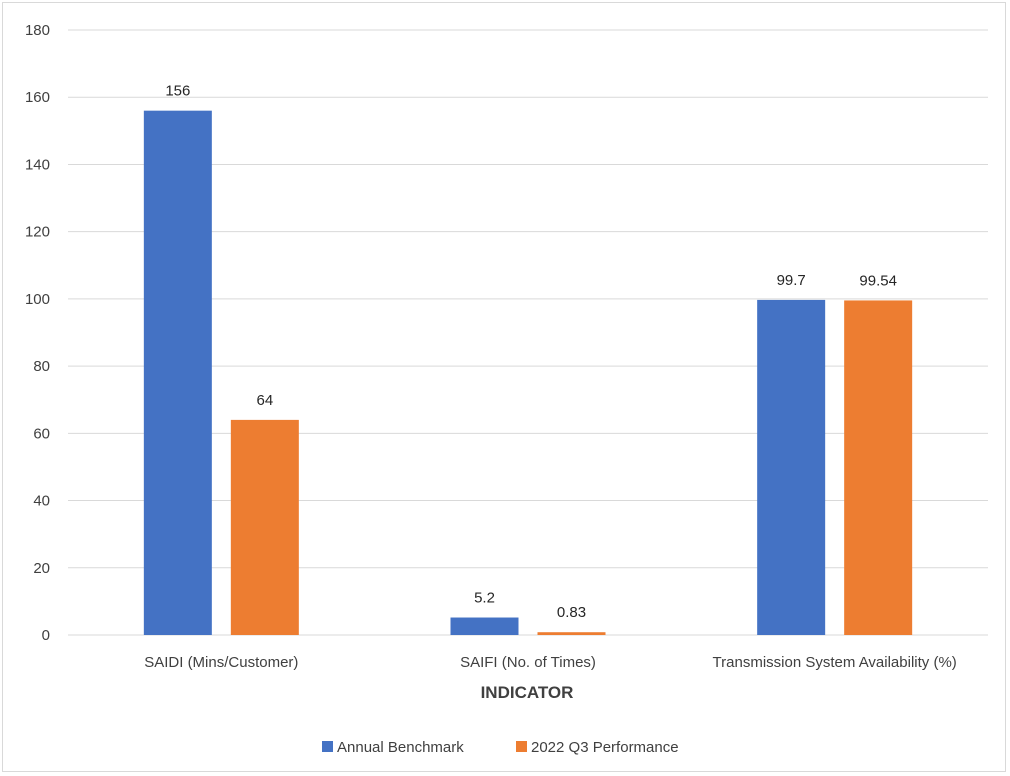 The height and width of the screenshot is (776, 1010). I want to click on y-tick-label: 20, so click(41, 568).